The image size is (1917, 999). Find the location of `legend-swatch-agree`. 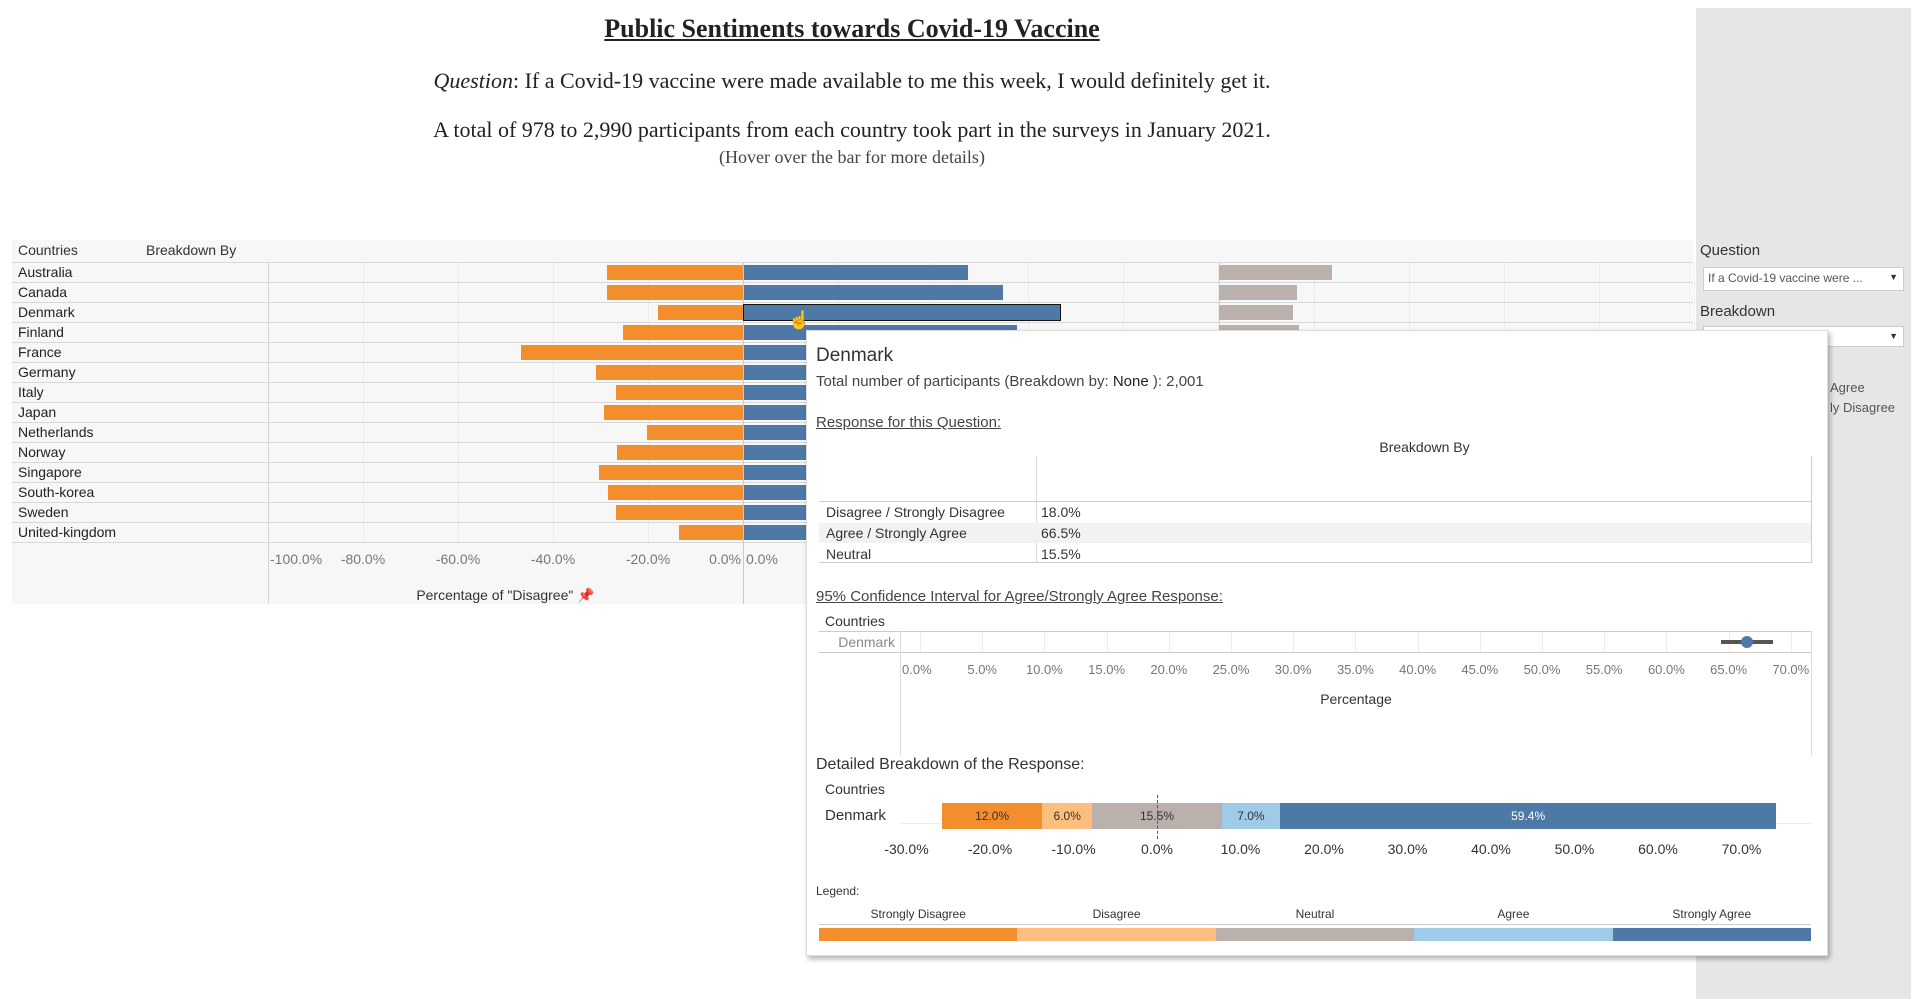

legend-swatch-agree is located at coordinates (1513, 934).